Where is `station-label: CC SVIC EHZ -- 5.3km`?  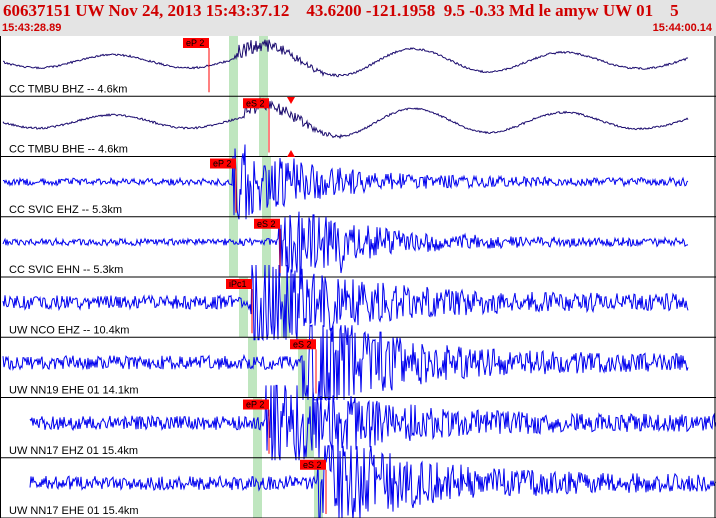
station-label: CC SVIC EHZ -- 5.3km is located at coordinates (65, 210).